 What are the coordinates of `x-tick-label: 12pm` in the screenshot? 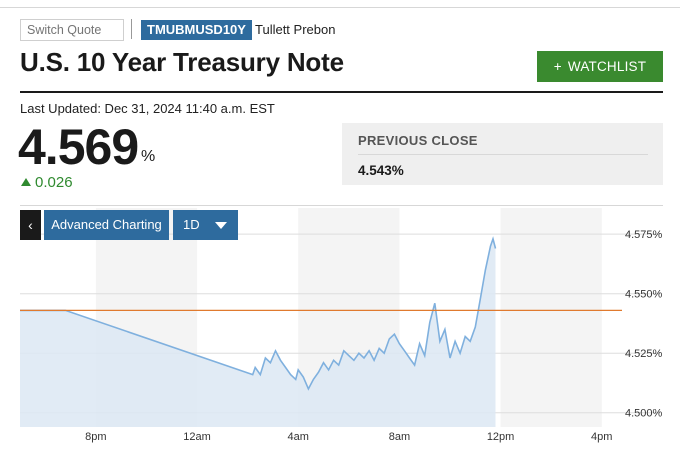 It's located at (501, 437).